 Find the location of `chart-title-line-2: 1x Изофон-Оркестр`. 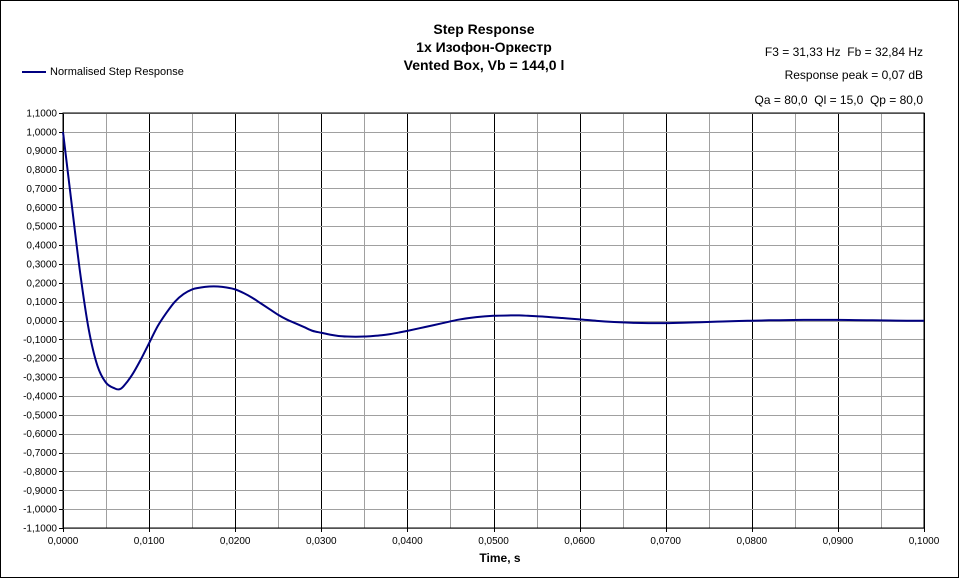

chart-title-line-2: 1x Изофон-Оркестр is located at coordinates (484, 47).